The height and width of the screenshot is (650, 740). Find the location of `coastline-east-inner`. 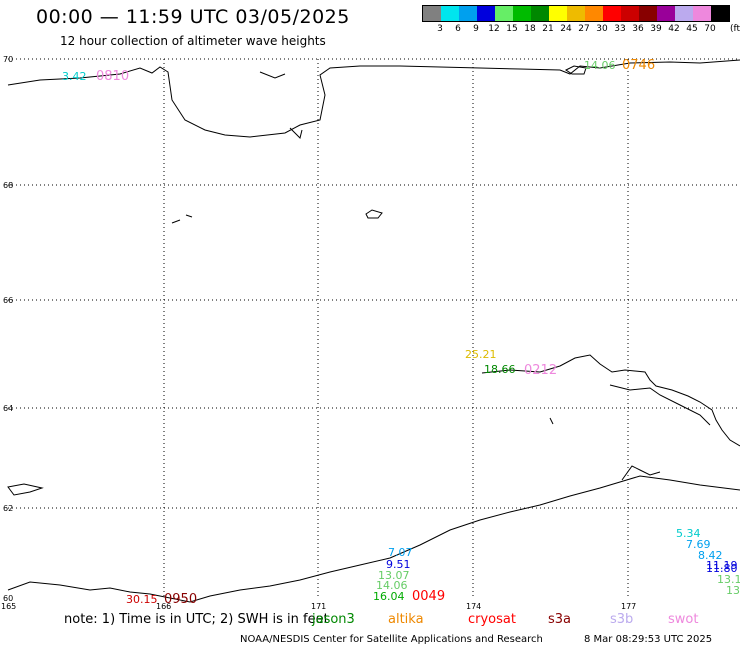

coastline-east-inner is located at coordinates (660, 405).